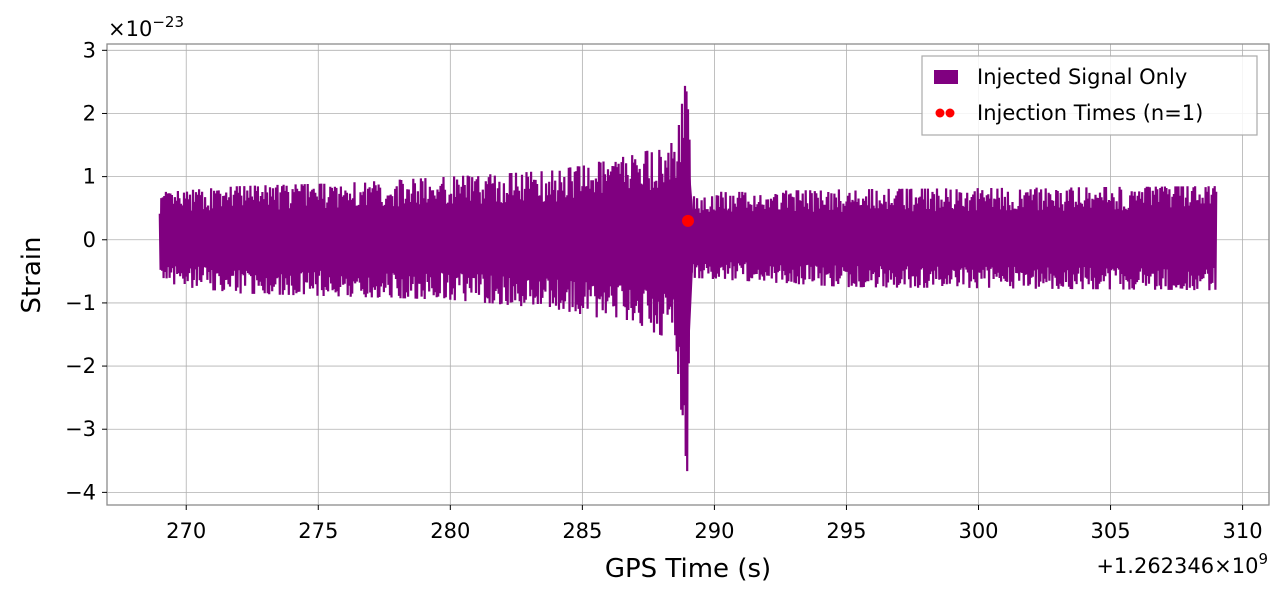 The width and height of the screenshot is (1284, 598). What do you see at coordinates (450, 531) in the screenshot?
I see `x-tick-label: 280` at bounding box center [450, 531].